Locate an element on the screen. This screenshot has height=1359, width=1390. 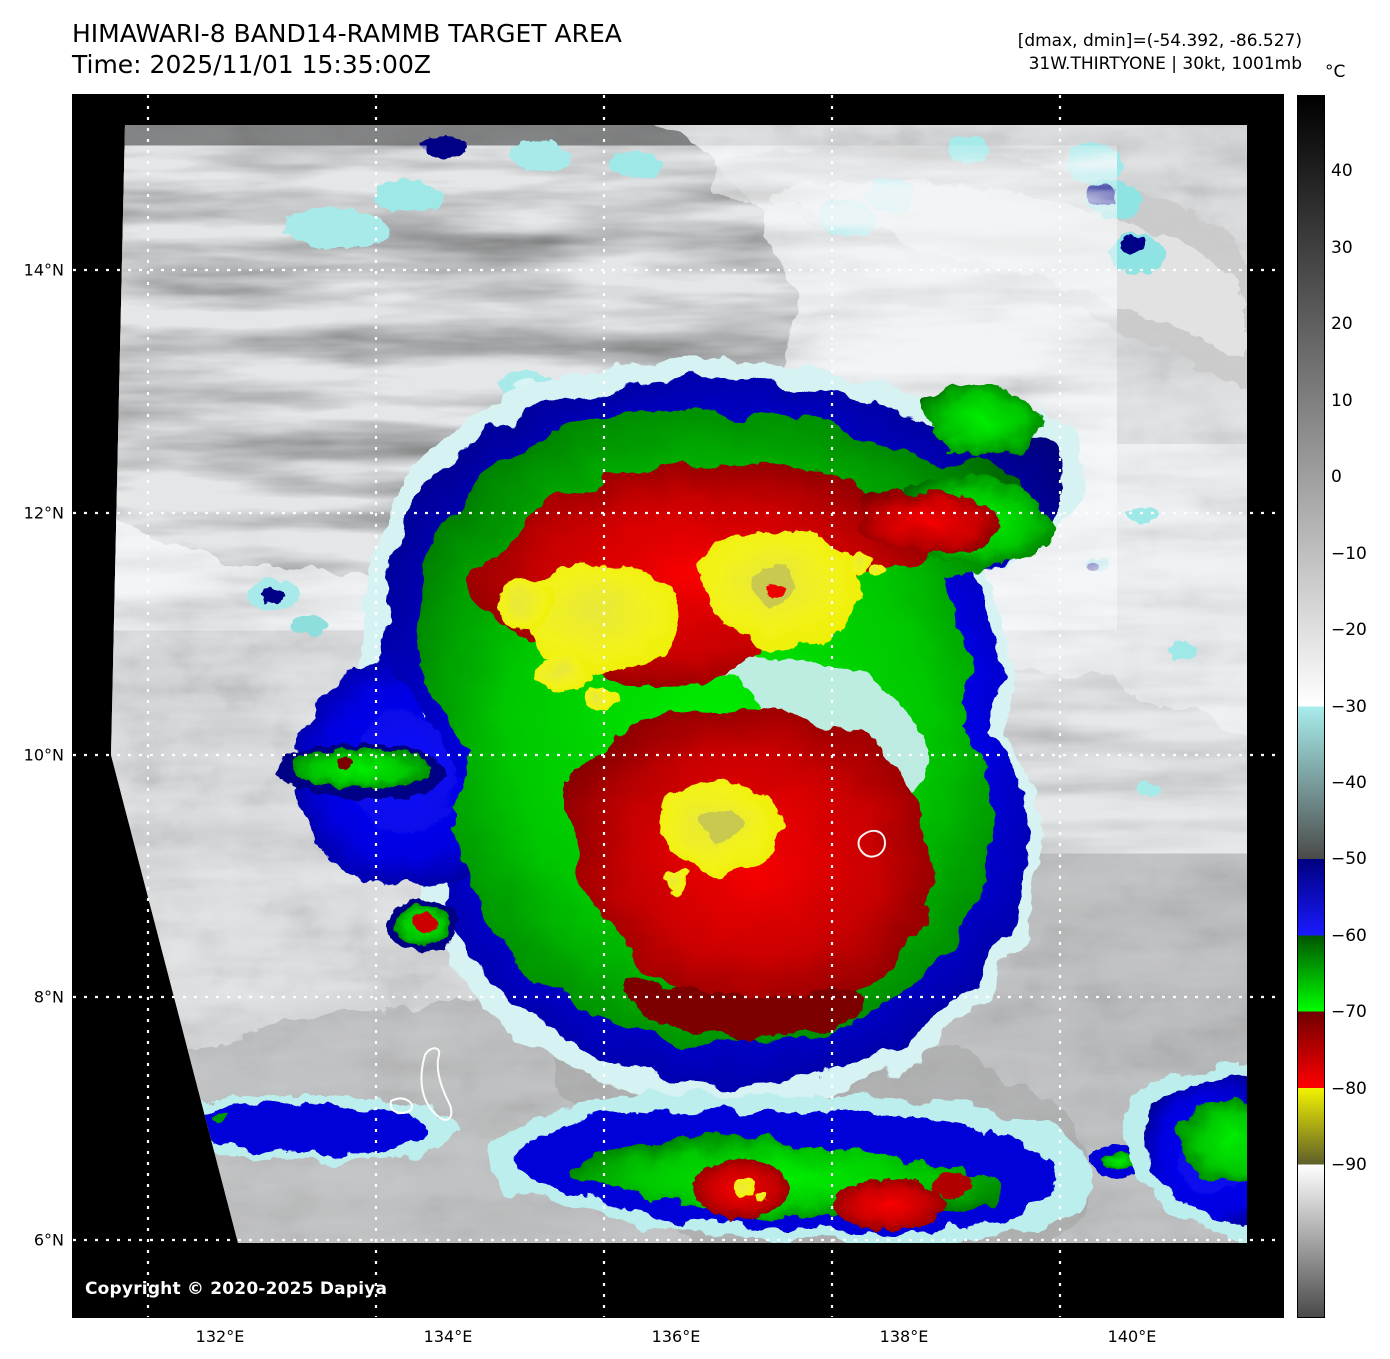
copyright-label: Copyright © 2020-2025 Dapiya is located at coordinates (236, 1289).